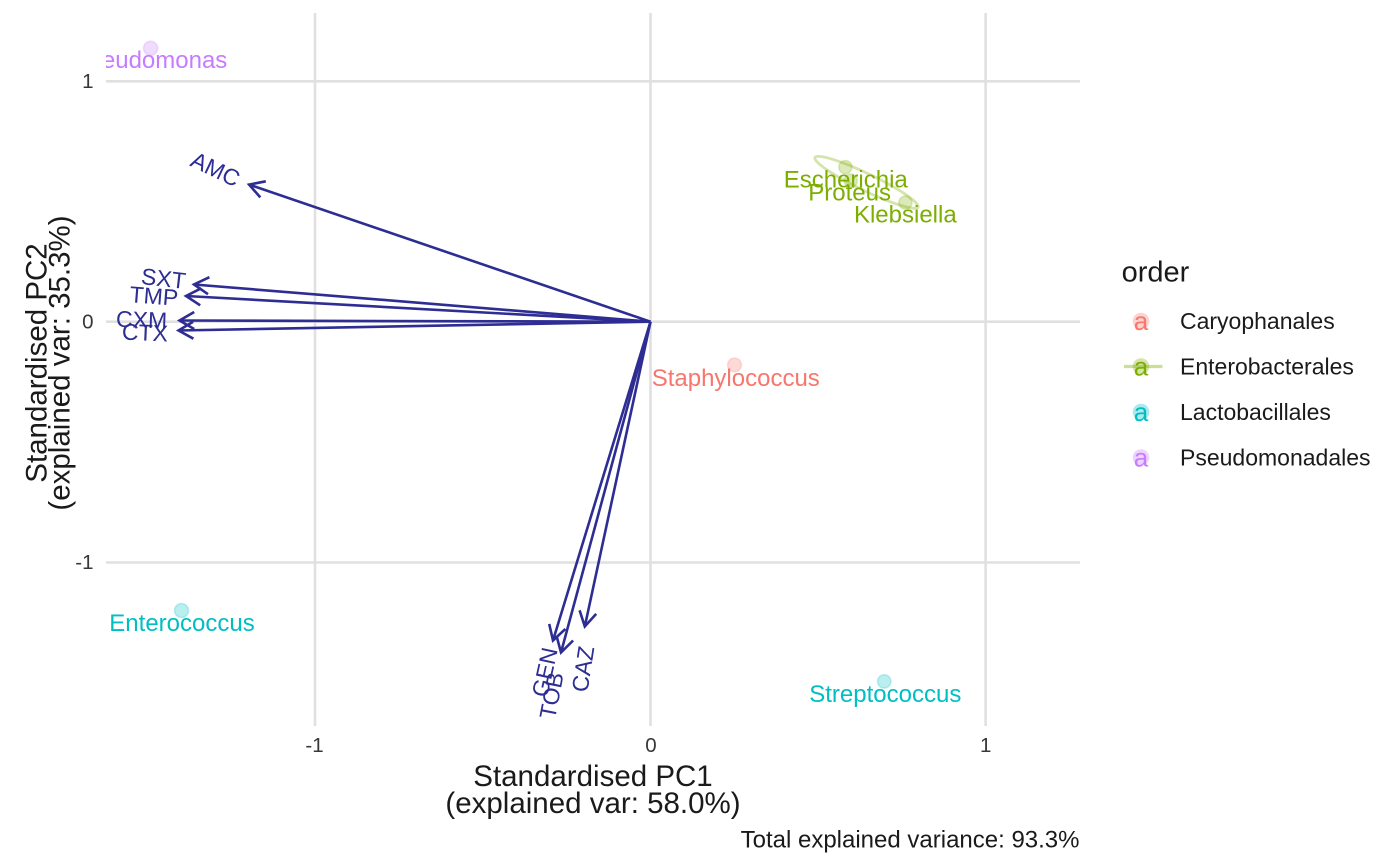  I want to click on svg-text: Standardised PC2, so click(37, 362).